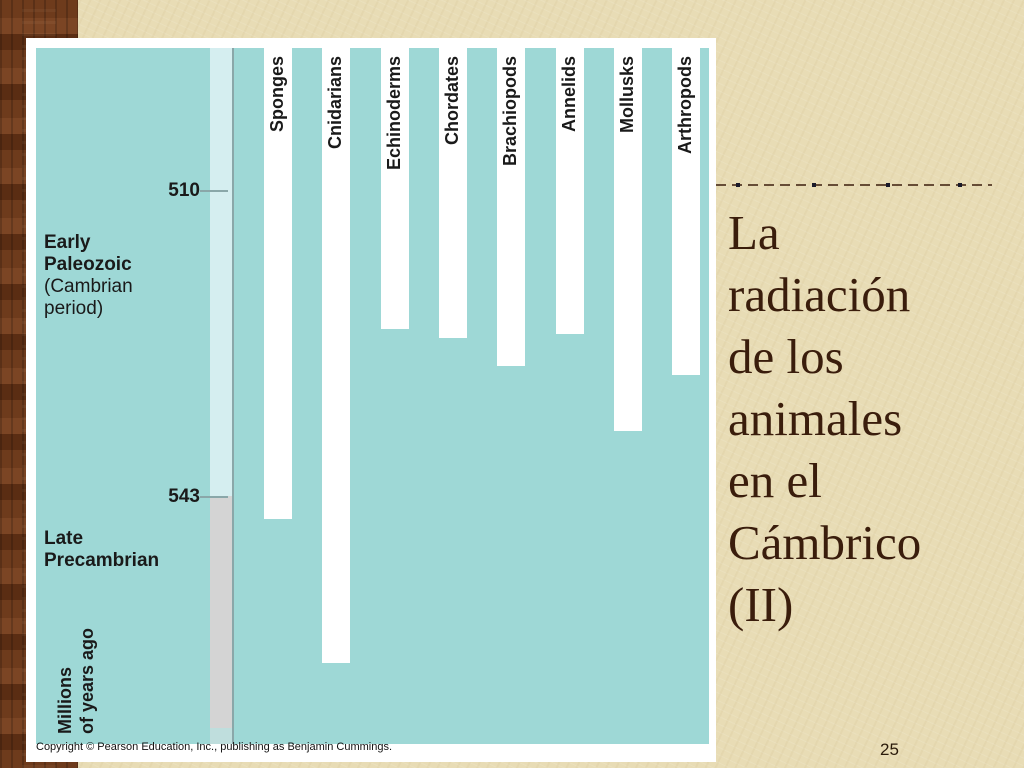 This screenshot has height=768, width=1024. Describe the element at coordinates (511, 207) in the screenshot. I see `lineage-bar-brachiopods: Brachiopods` at that location.